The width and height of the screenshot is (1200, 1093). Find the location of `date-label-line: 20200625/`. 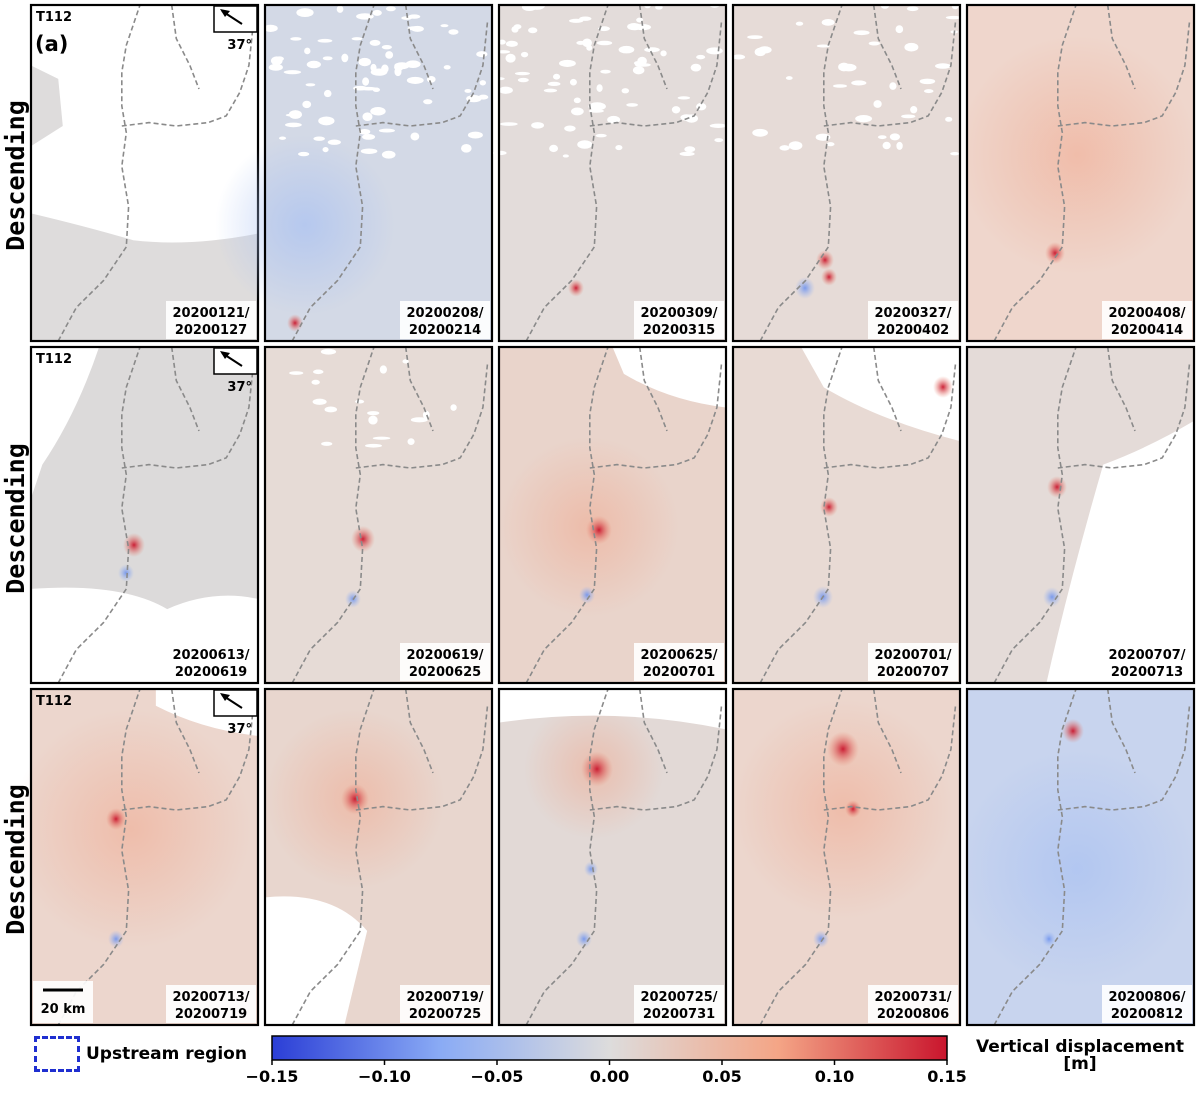

date-label-line: 20200625/ is located at coordinates (678, 655).